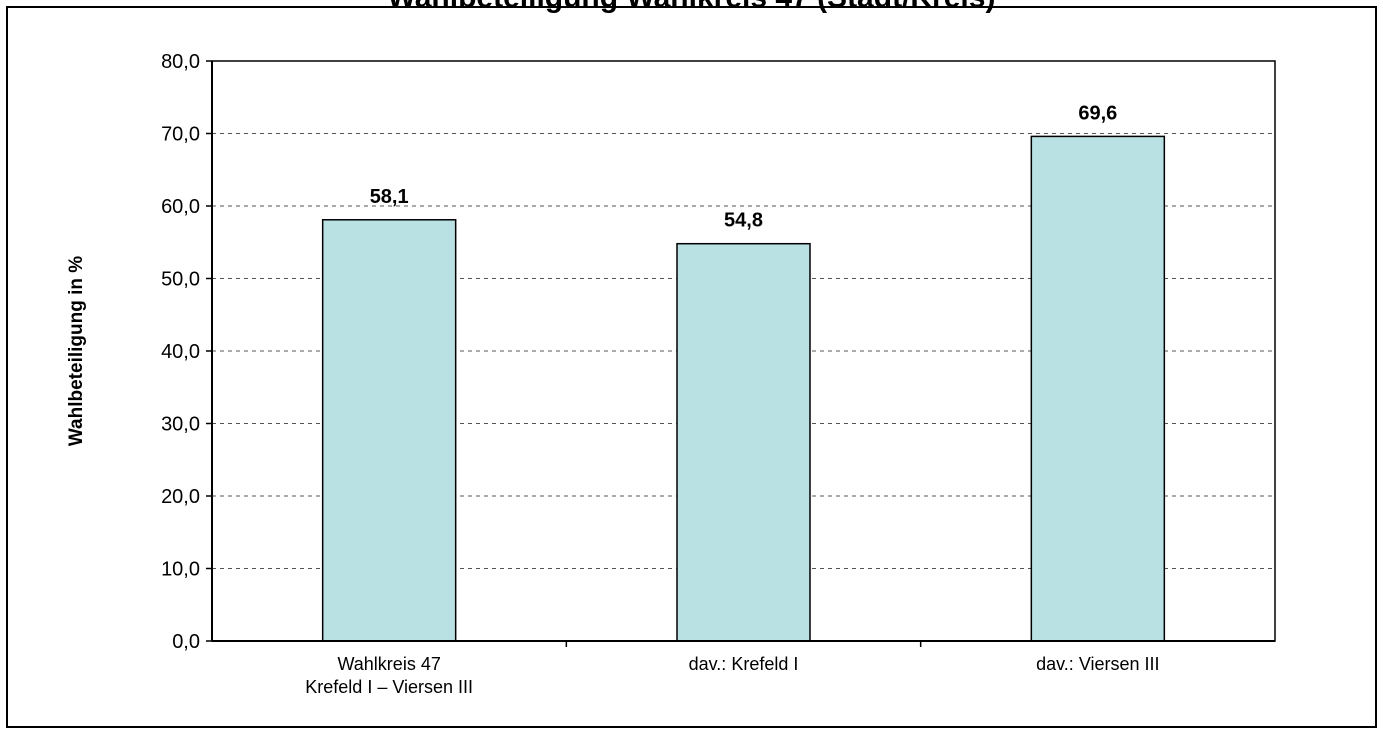  What do you see at coordinates (743, 221) in the screenshot?
I see `data-label: 54,8` at bounding box center [743, 221].